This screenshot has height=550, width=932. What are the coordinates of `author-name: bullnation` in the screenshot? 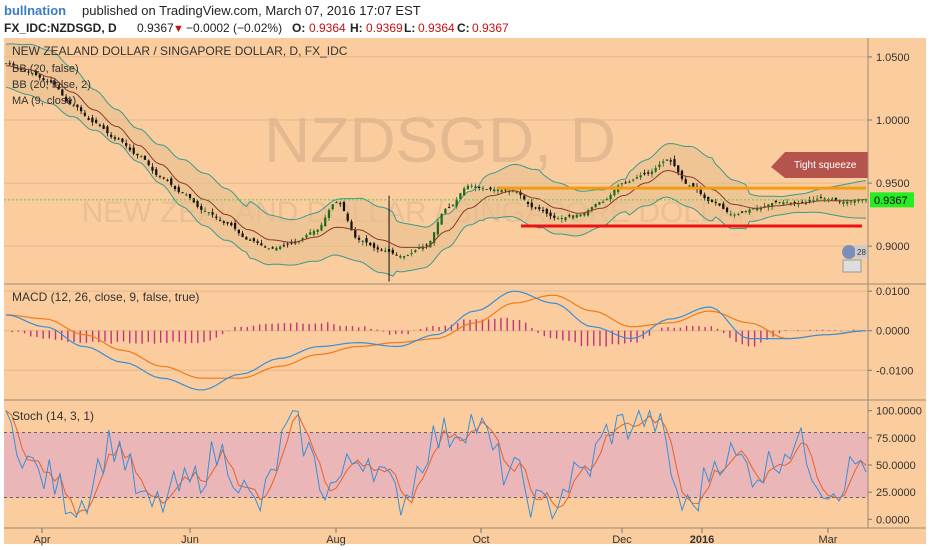 It's located at (35, 10).